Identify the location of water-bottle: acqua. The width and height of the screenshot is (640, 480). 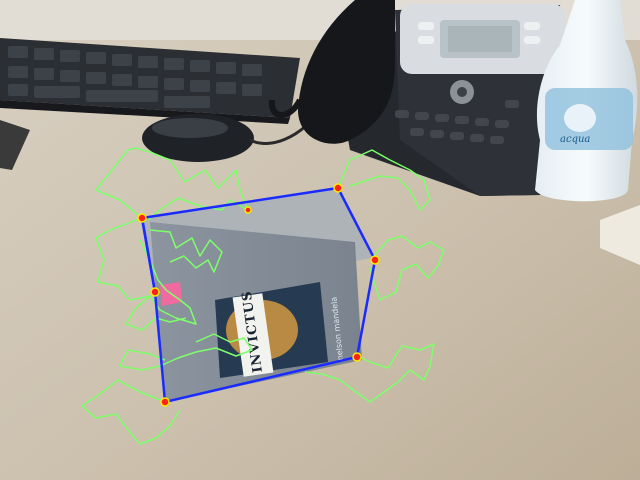
(586, 101).